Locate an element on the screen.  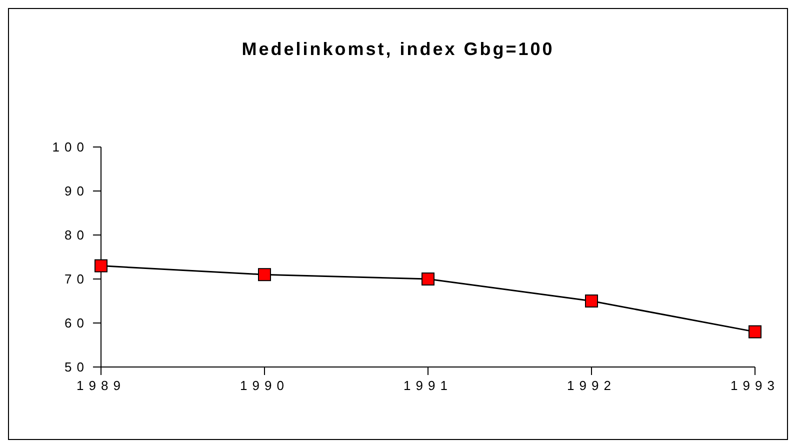
y-tick-label: 80 is located at coordinates (76, 235).